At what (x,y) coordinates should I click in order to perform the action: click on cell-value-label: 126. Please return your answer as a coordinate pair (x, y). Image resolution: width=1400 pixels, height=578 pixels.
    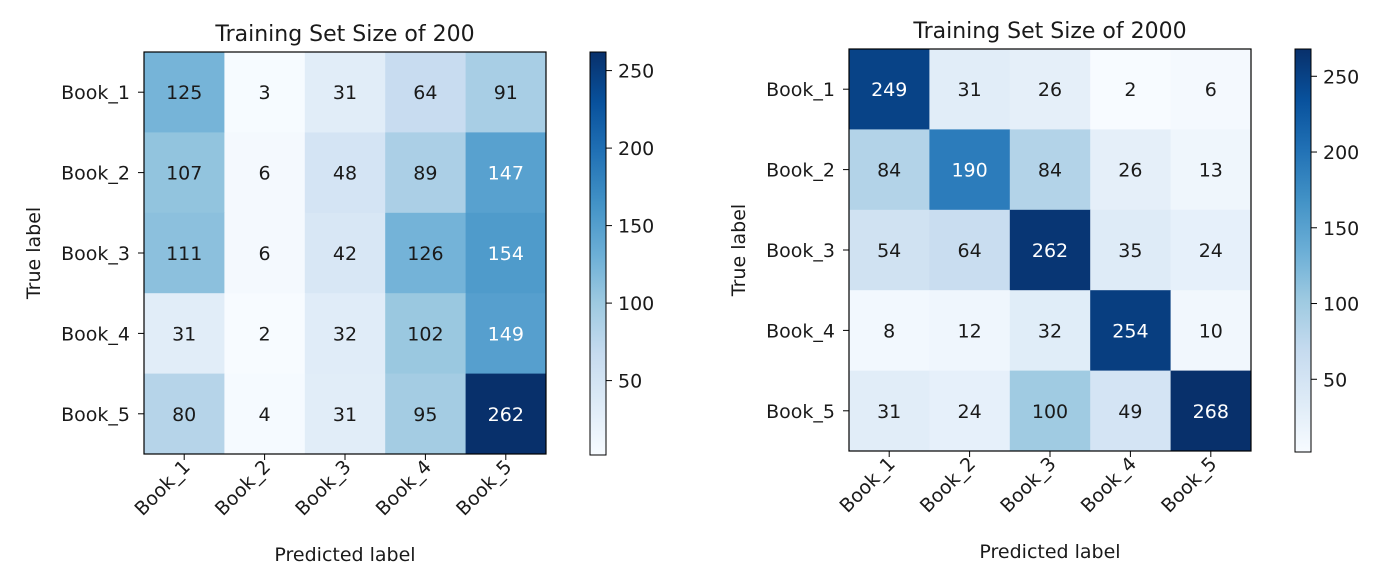
    Looking at the image, I should click on (425, 254).